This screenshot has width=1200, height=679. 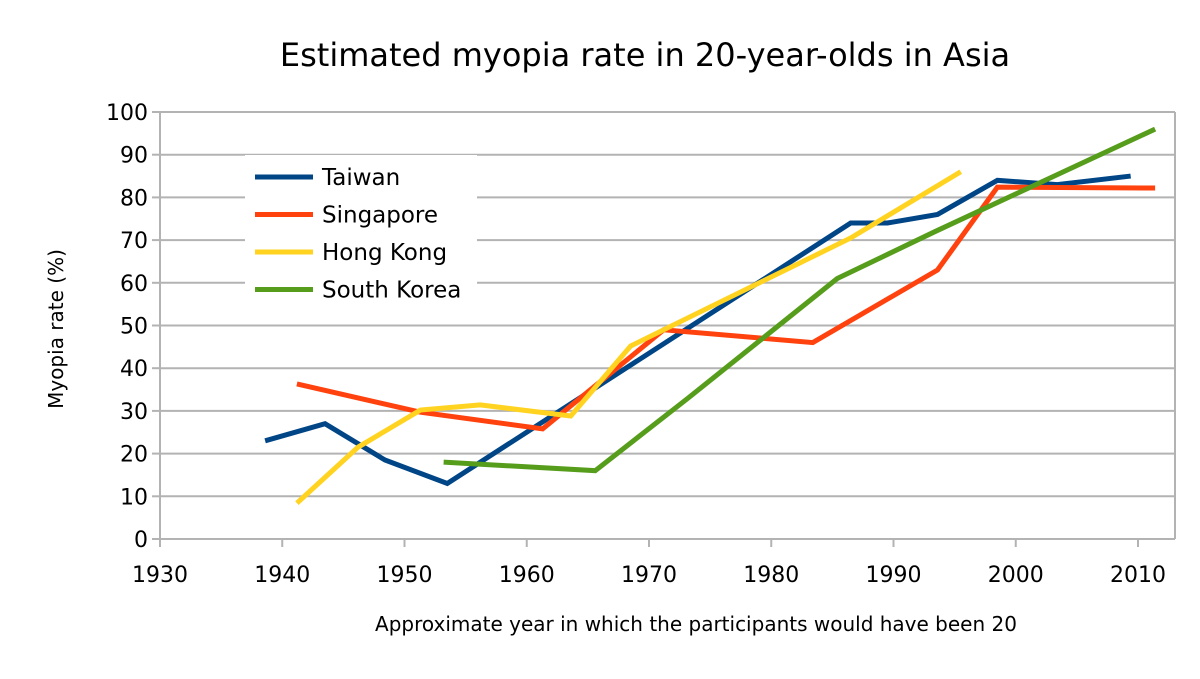 I want to click on y-axis-label: Myopia rate (%), so click(x=56, y=329).